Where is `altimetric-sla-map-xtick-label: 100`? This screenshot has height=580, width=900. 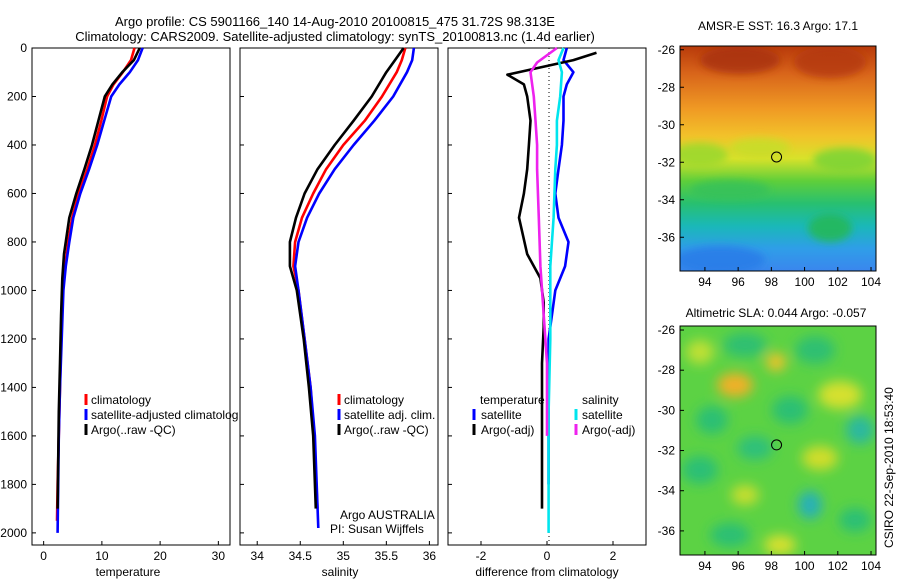 altimetric-sla-map-xtick-label: 100 is located at coordinates (805, 566).